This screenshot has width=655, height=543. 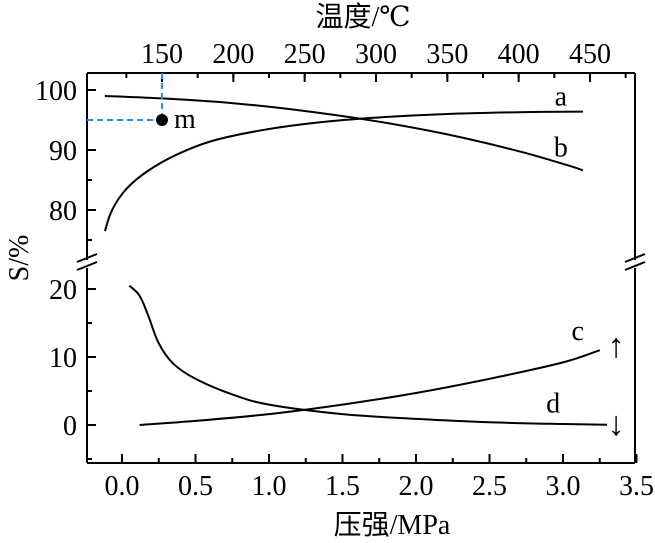 What do you see at coordinates (195, 486) in the screenshot?
I see `x-bottom-tick-label: 0.5` at bounding box center [195, 486].